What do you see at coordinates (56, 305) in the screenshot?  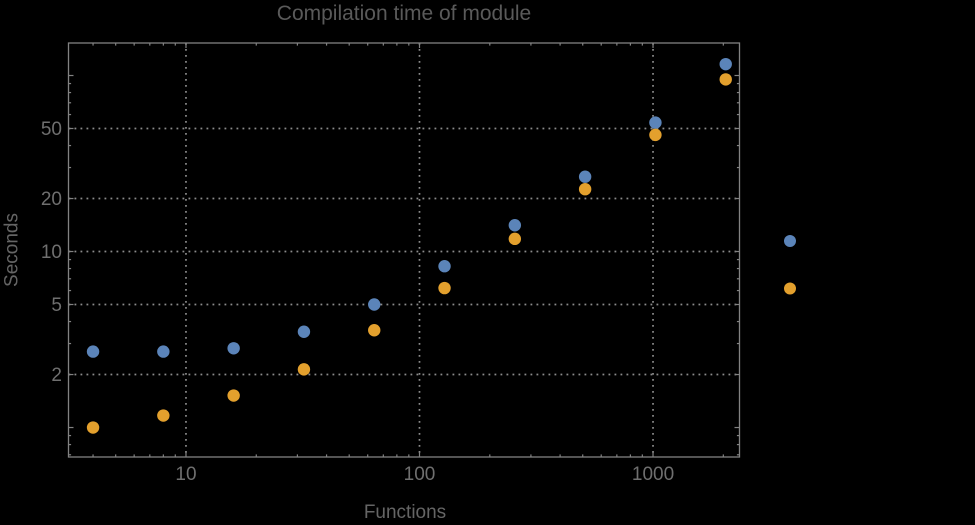 I see `y-tick-label: 5` at bounding box center [56, 305].